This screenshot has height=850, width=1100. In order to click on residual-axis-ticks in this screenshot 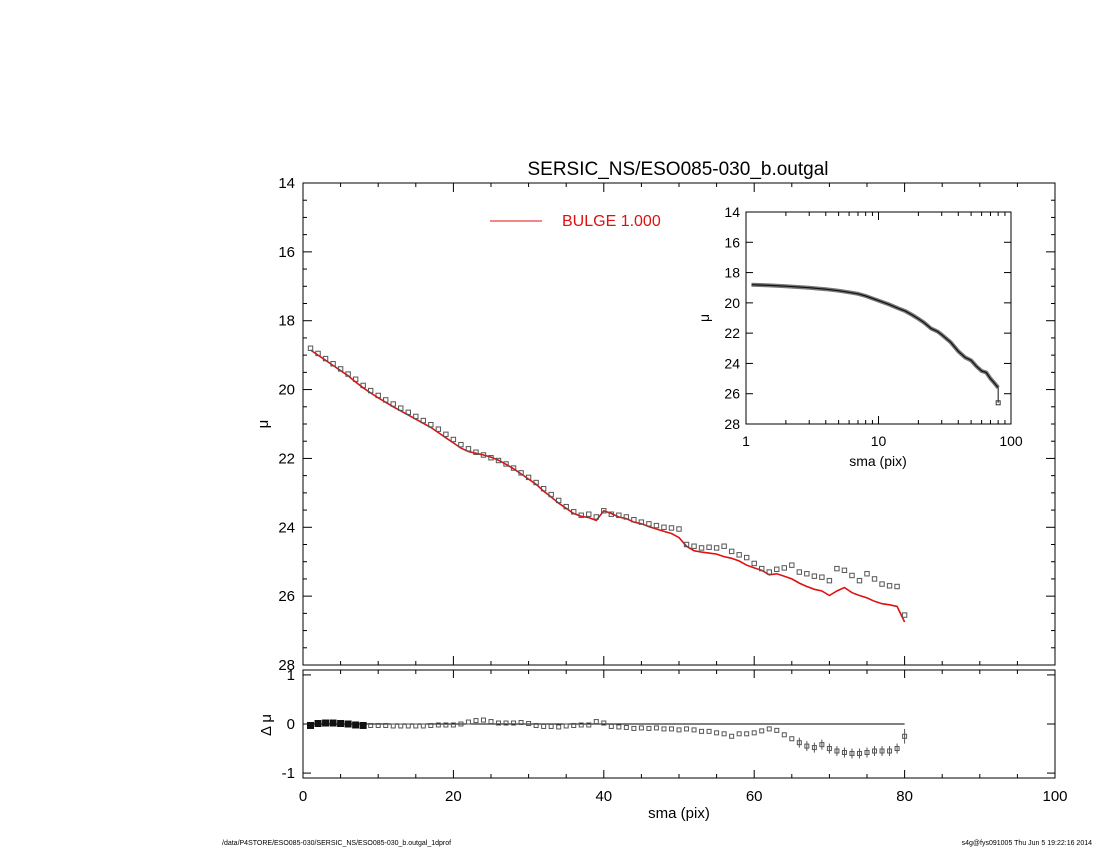, I will do `click(679, 724)`.